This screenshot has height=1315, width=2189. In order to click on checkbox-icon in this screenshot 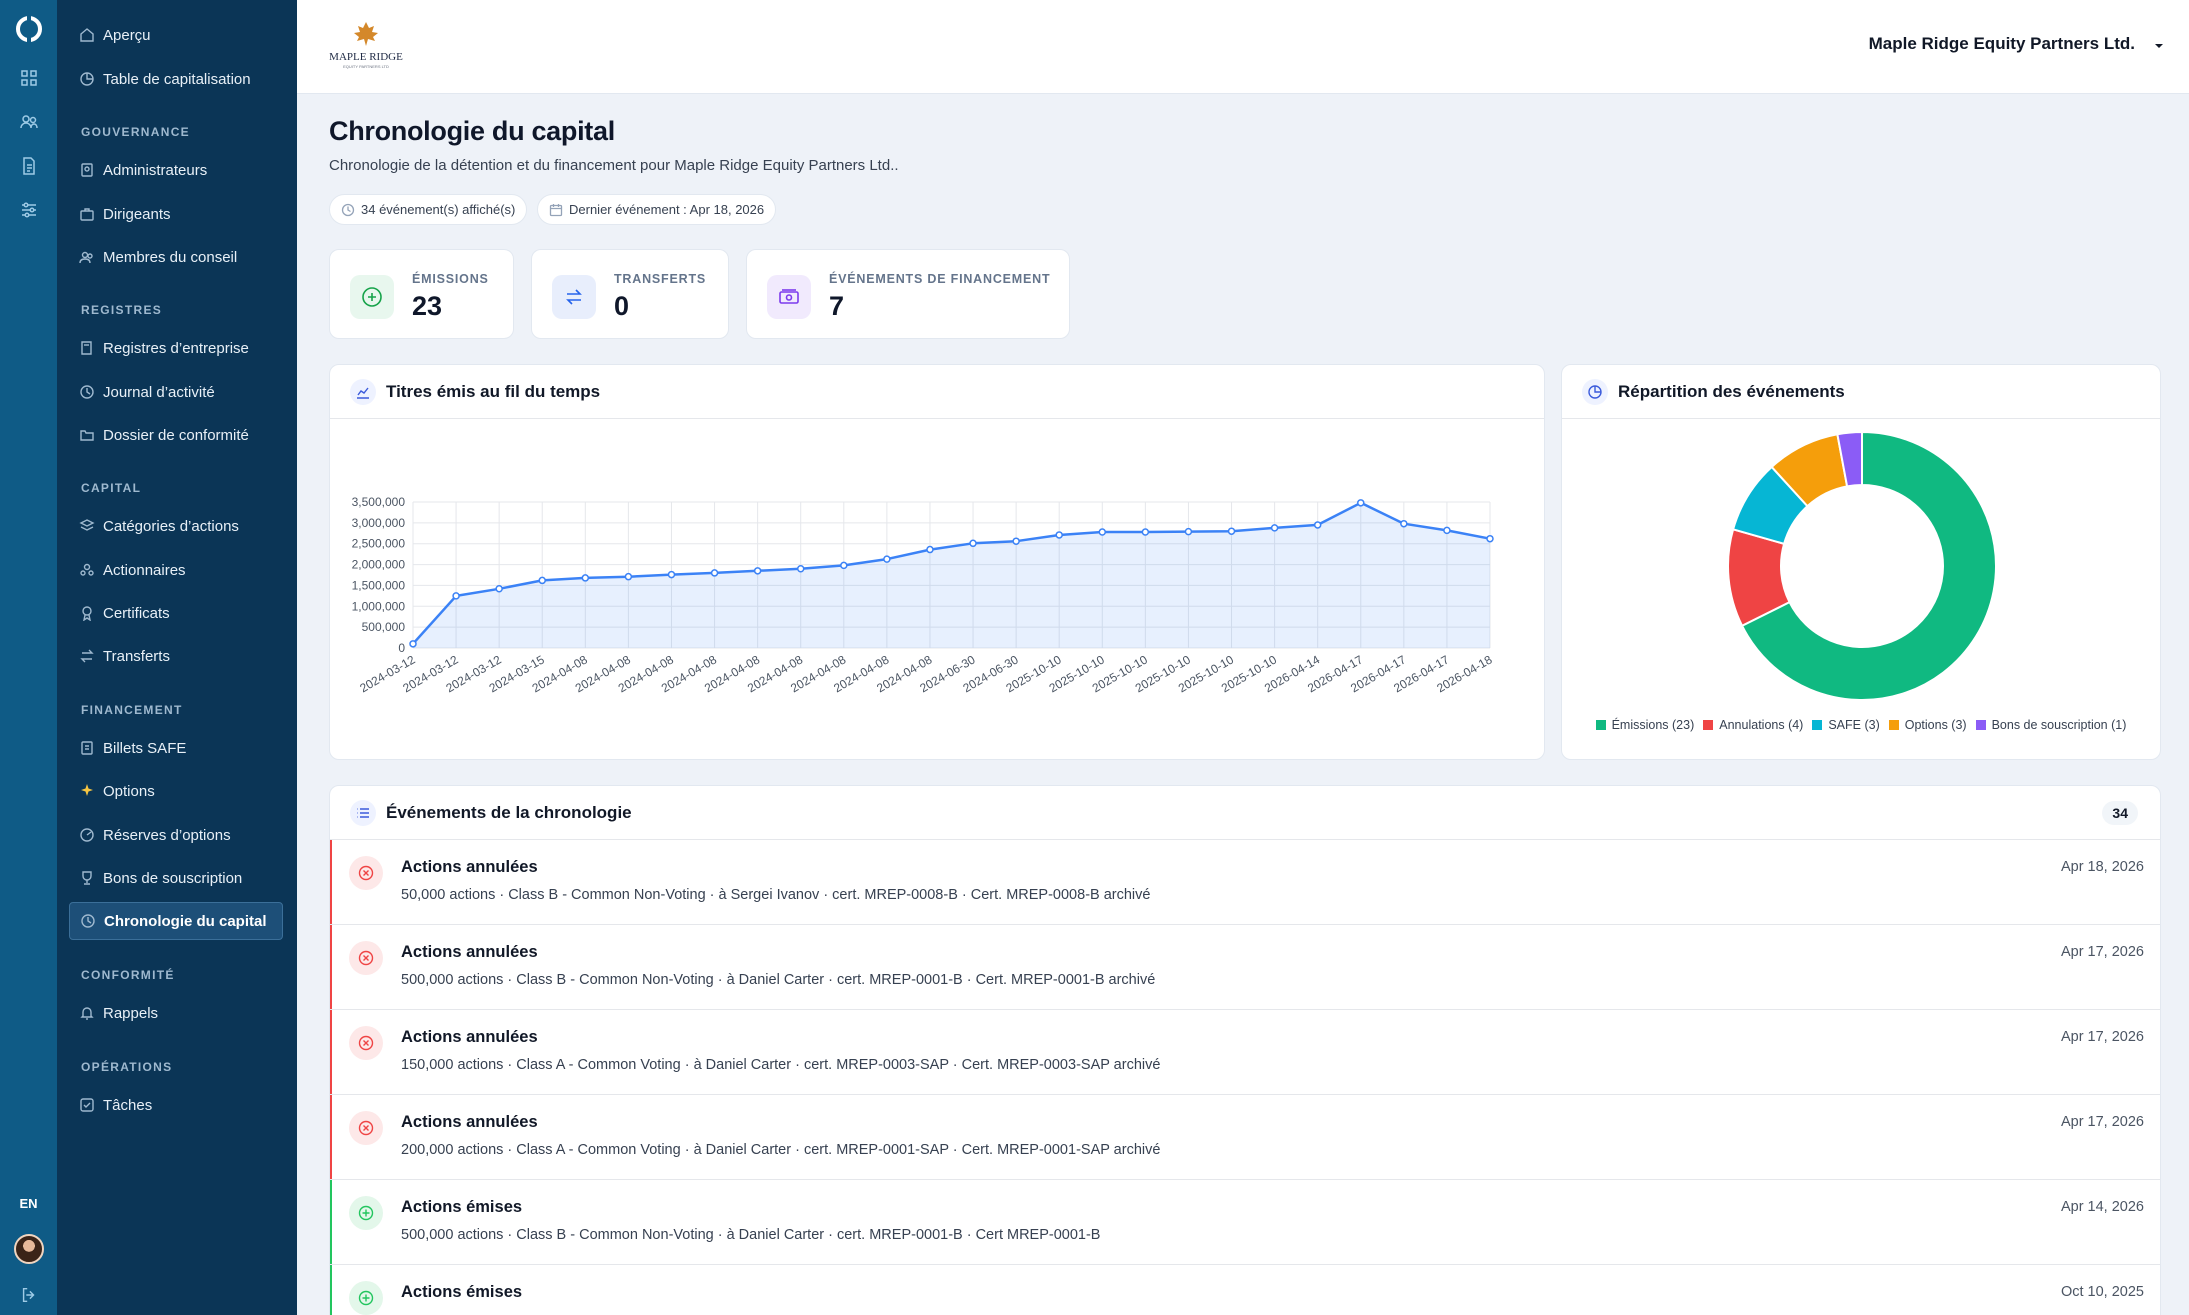, I will do `click(87, 1105)`.